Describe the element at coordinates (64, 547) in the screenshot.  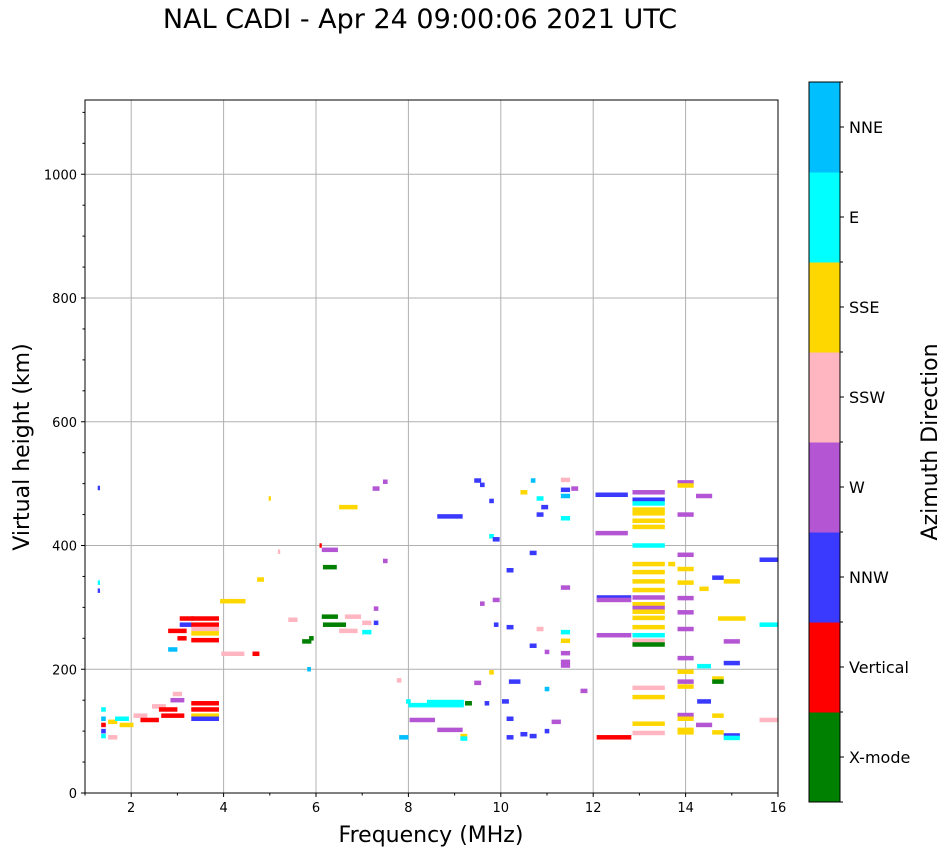
I see `y-tick-label: 400` at that location.